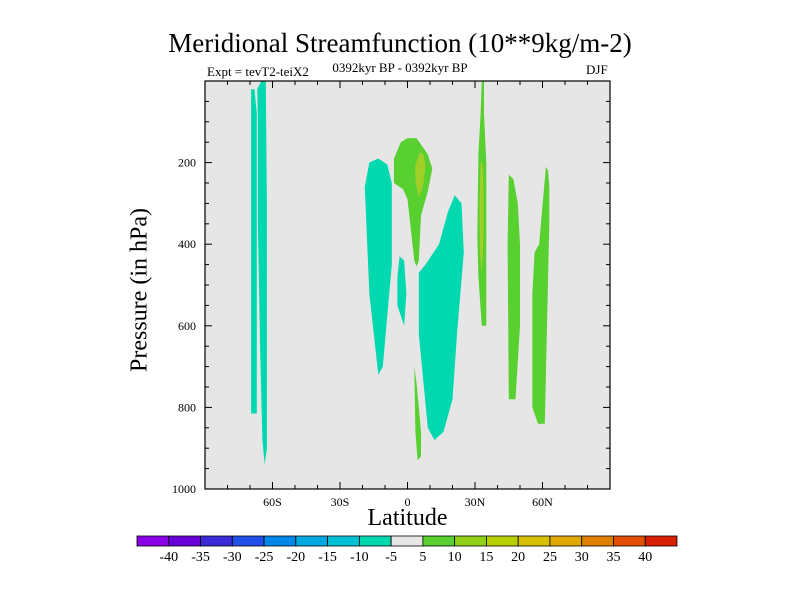 This screenshot has width=800, height=600. Describe the element at coordinates (272, 502) in the screenshot. I see `x-tick-label: 60S` at that location.